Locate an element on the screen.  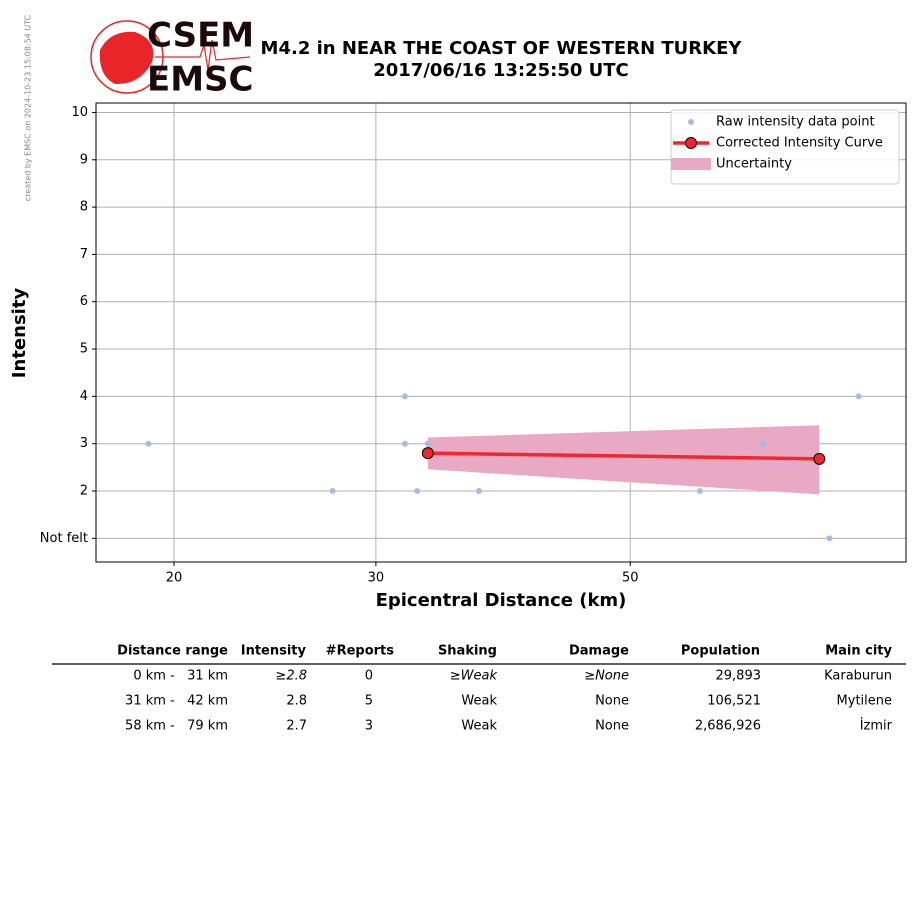
x-tick-label: 50 is located at coordinates (630, 578).